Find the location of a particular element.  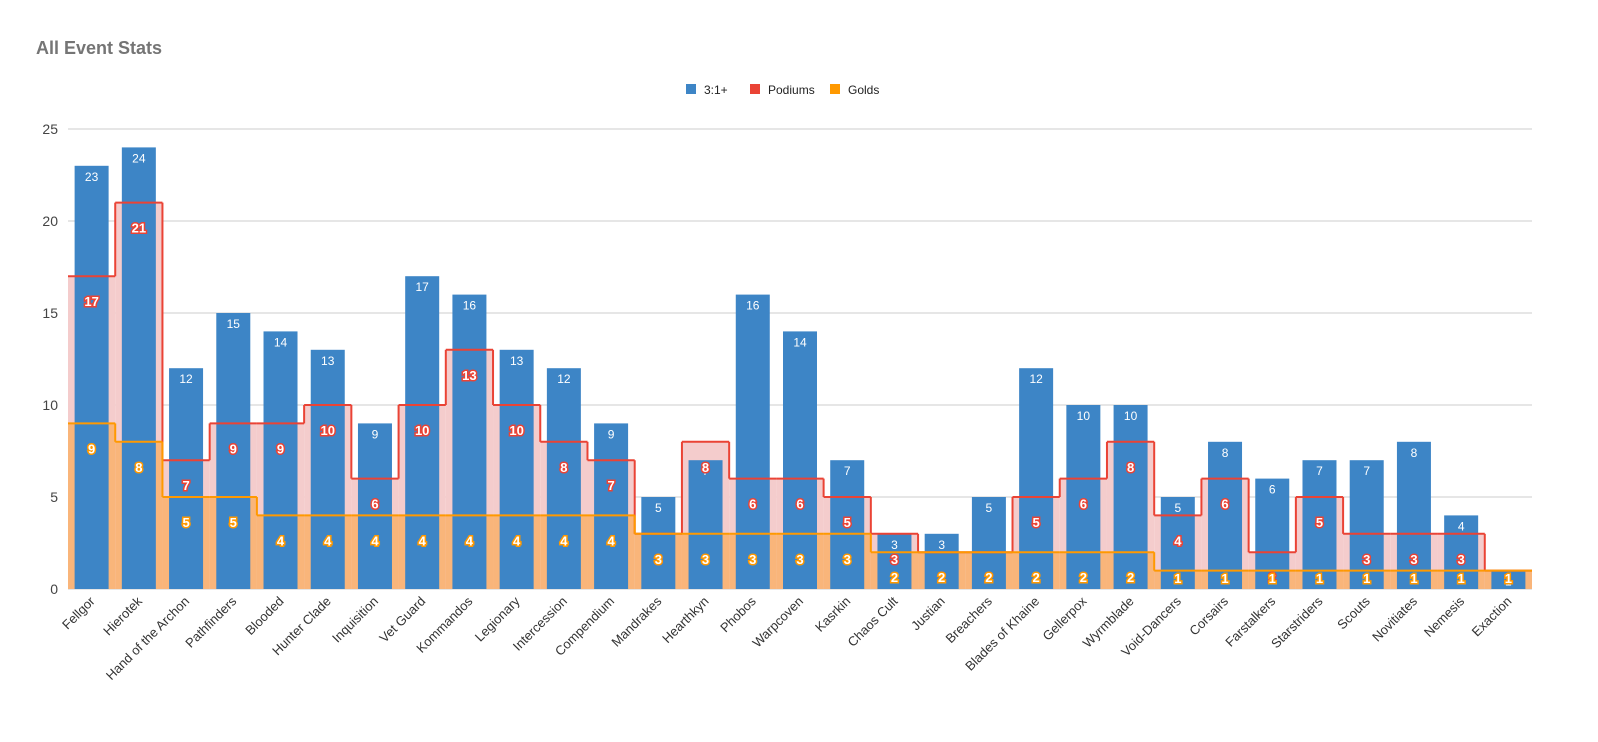

y-tick-label: 0 is located at coordinates (54, 589).